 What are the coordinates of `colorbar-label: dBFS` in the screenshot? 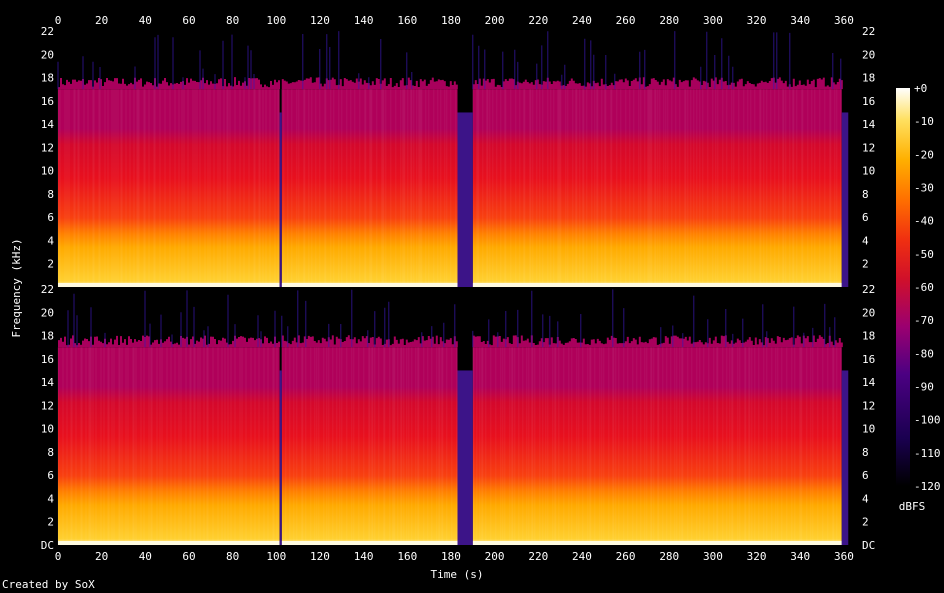 It's located at (912, 506).